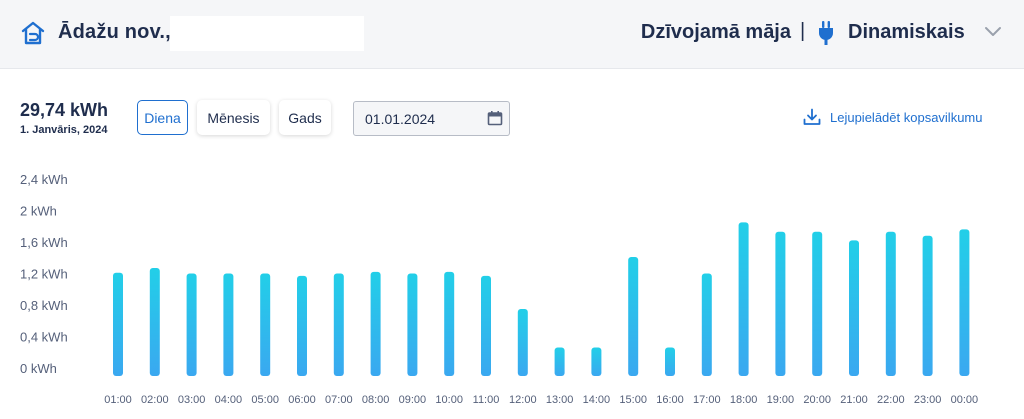  What do you see at coordinates (162, 117) in the screenshot?
I see `tab-day: Diena` at bounding box center [162, 117].